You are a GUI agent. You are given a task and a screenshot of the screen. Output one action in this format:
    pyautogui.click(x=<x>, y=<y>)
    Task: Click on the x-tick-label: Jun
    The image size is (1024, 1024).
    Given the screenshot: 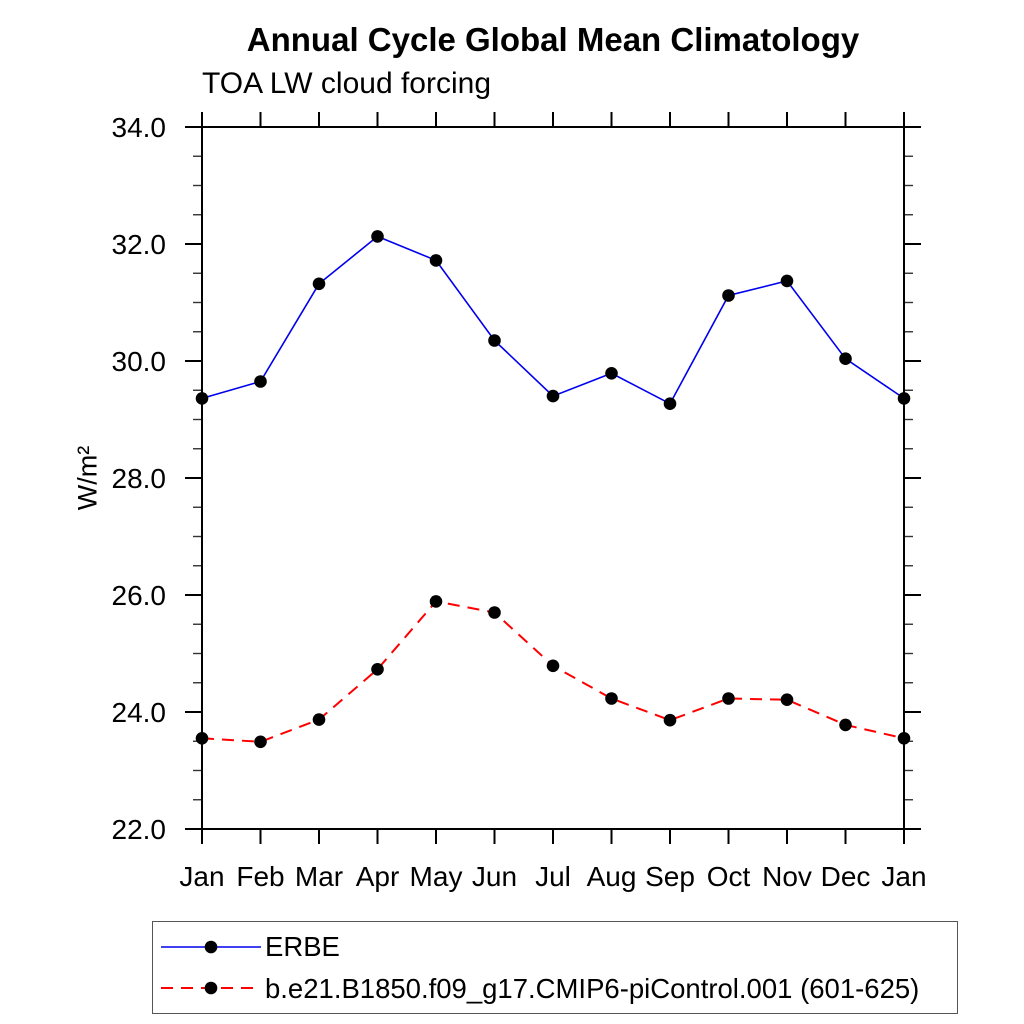 What is the action you would take?
    pyautogui.click(x=494, y=876)
    